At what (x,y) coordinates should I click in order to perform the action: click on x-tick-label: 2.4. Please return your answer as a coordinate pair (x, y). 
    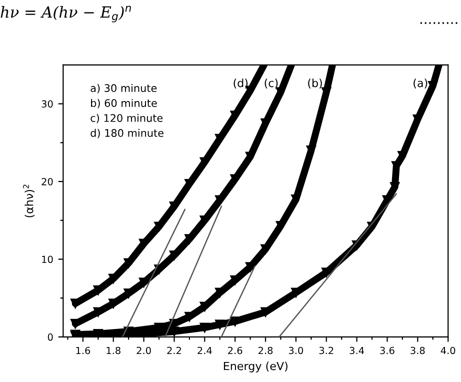
    Looking at the image, I should click on (205, 350).